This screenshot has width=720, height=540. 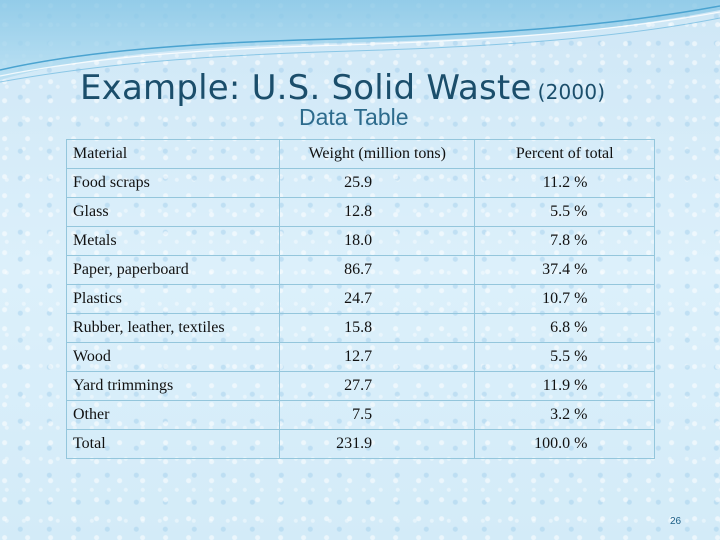 What do you see at coordinates (377, 212) in the screenshot?
I see `cell-weight: 12.8` at bounding box center [377, 212].